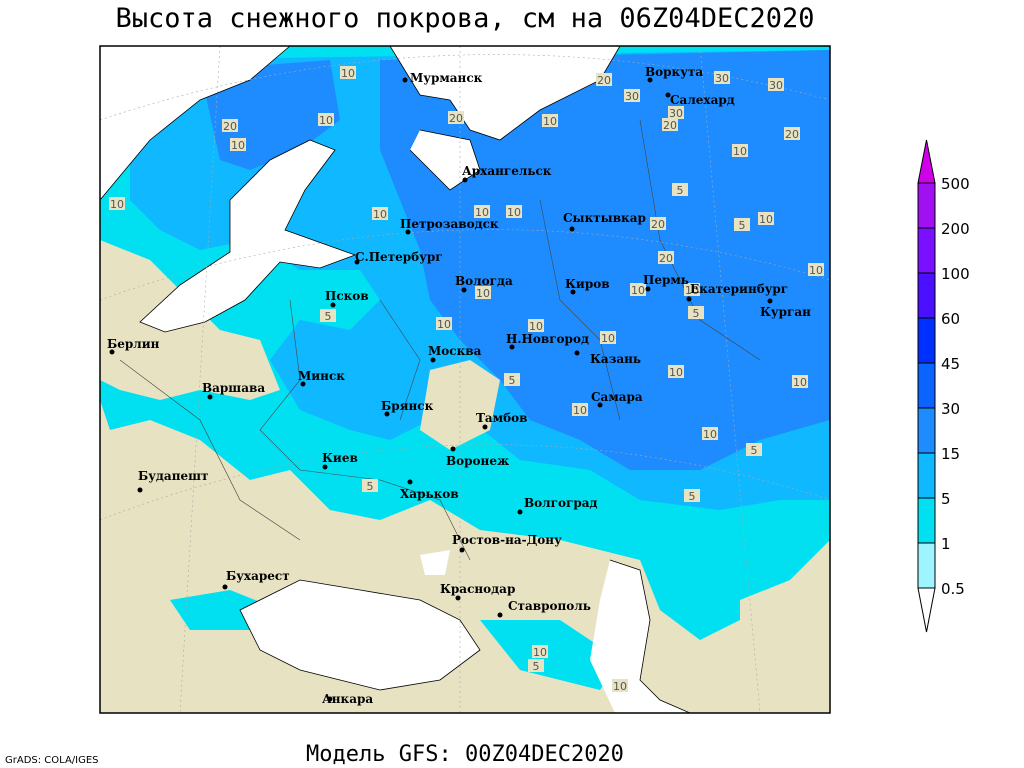 This screenshot has height=768, width=1024. I want to click on legend-triangle, so click(926, 610).